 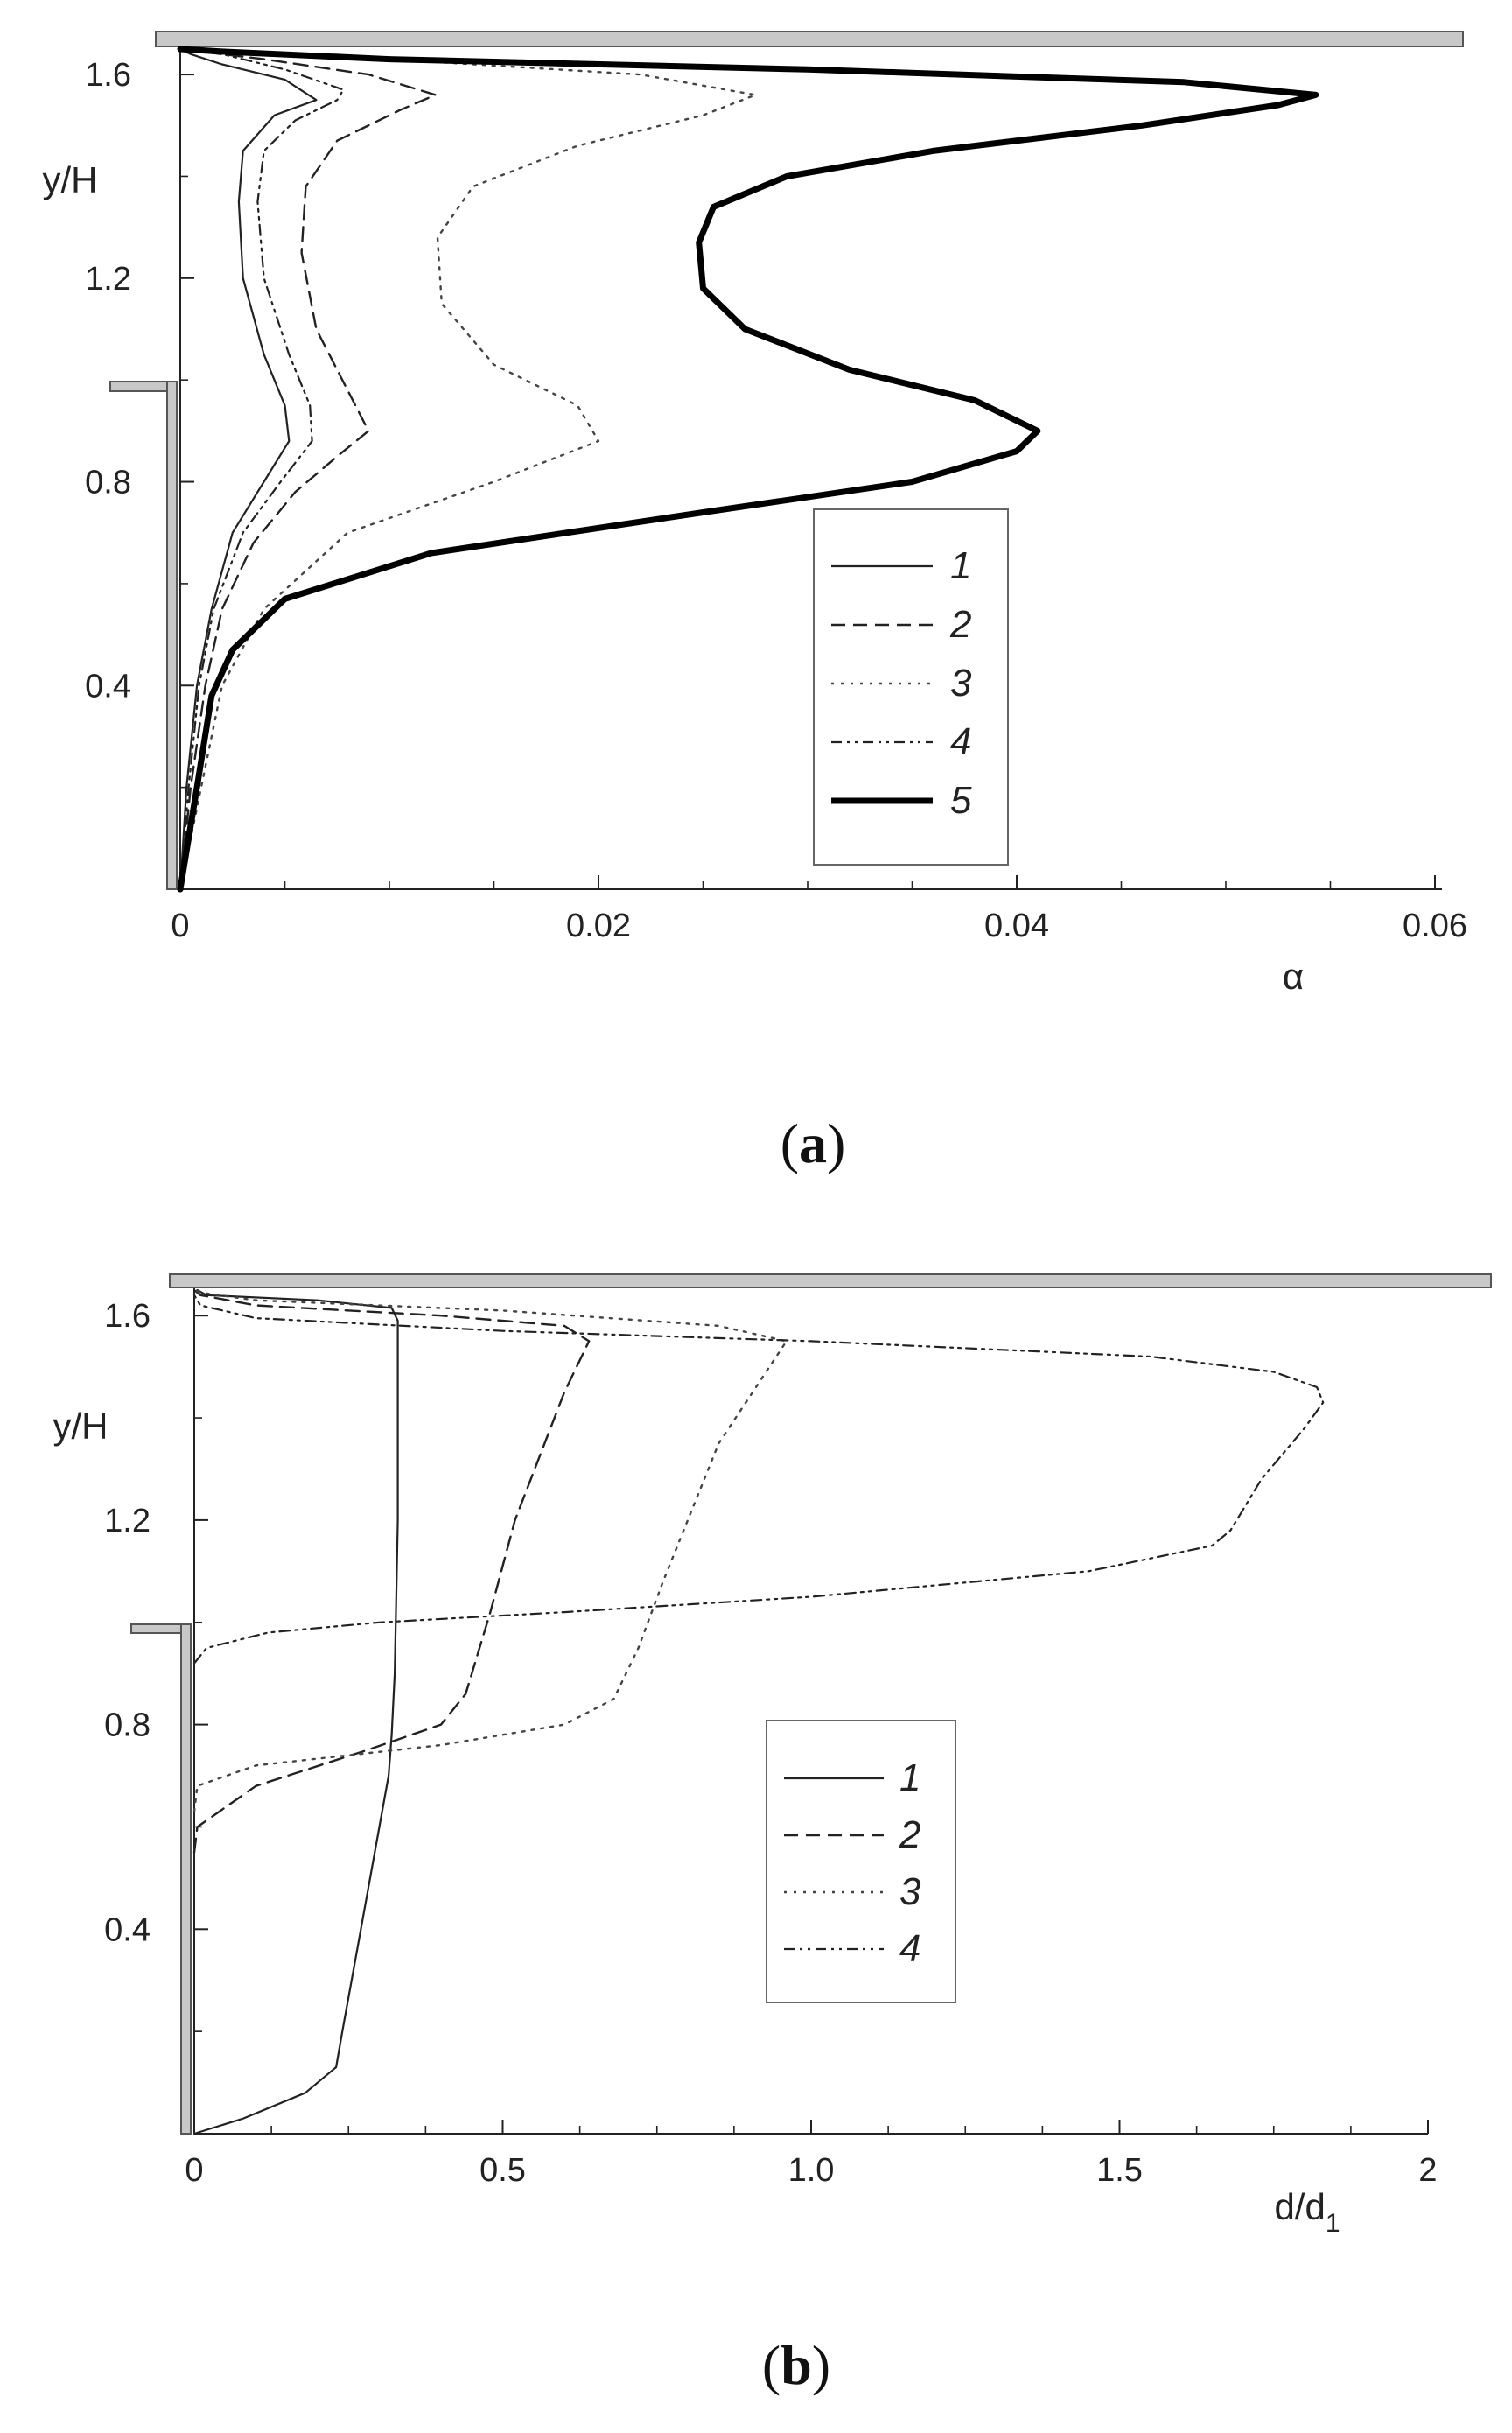 I want to click on panel-a-caption-letter: a, so click(x=813, y=1143).